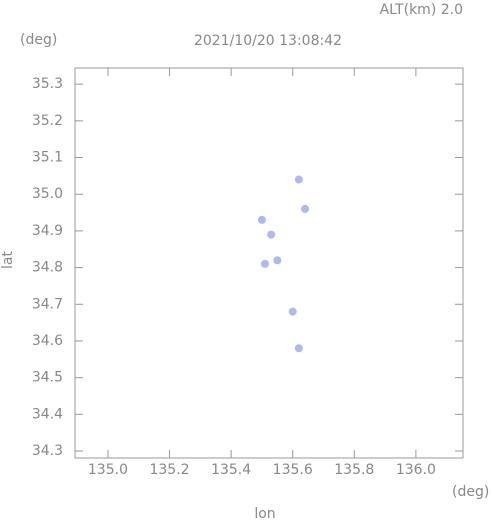  Describe the element at coordinates (47, 121) in the screenshot. I see `y-tick-label: 35.2` at that location.